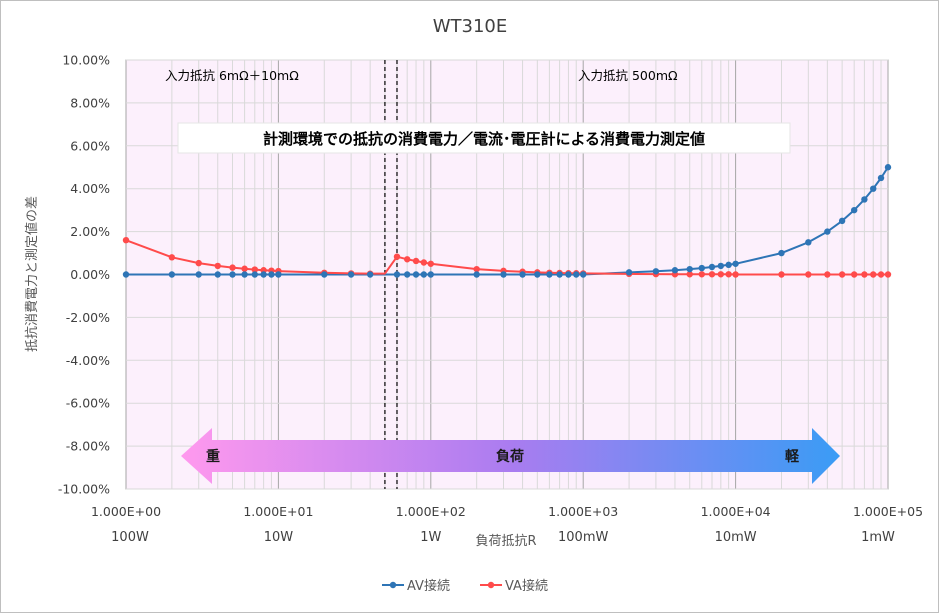  What do you see at coordinates (90, 231) in the screenshot?
I see `y-tick-label: 2.00%` at bounding box center [90, 231].